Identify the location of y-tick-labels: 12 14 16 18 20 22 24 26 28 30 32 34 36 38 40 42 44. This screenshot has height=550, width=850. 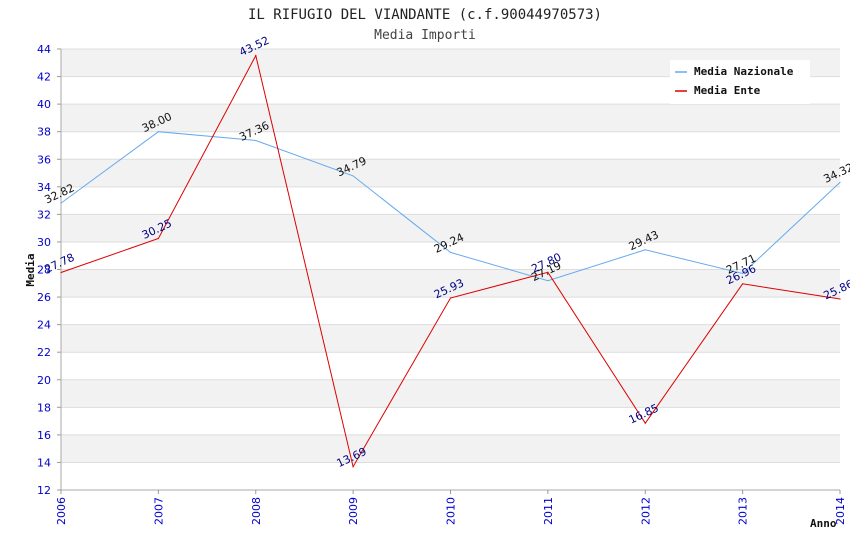
(44, 270).